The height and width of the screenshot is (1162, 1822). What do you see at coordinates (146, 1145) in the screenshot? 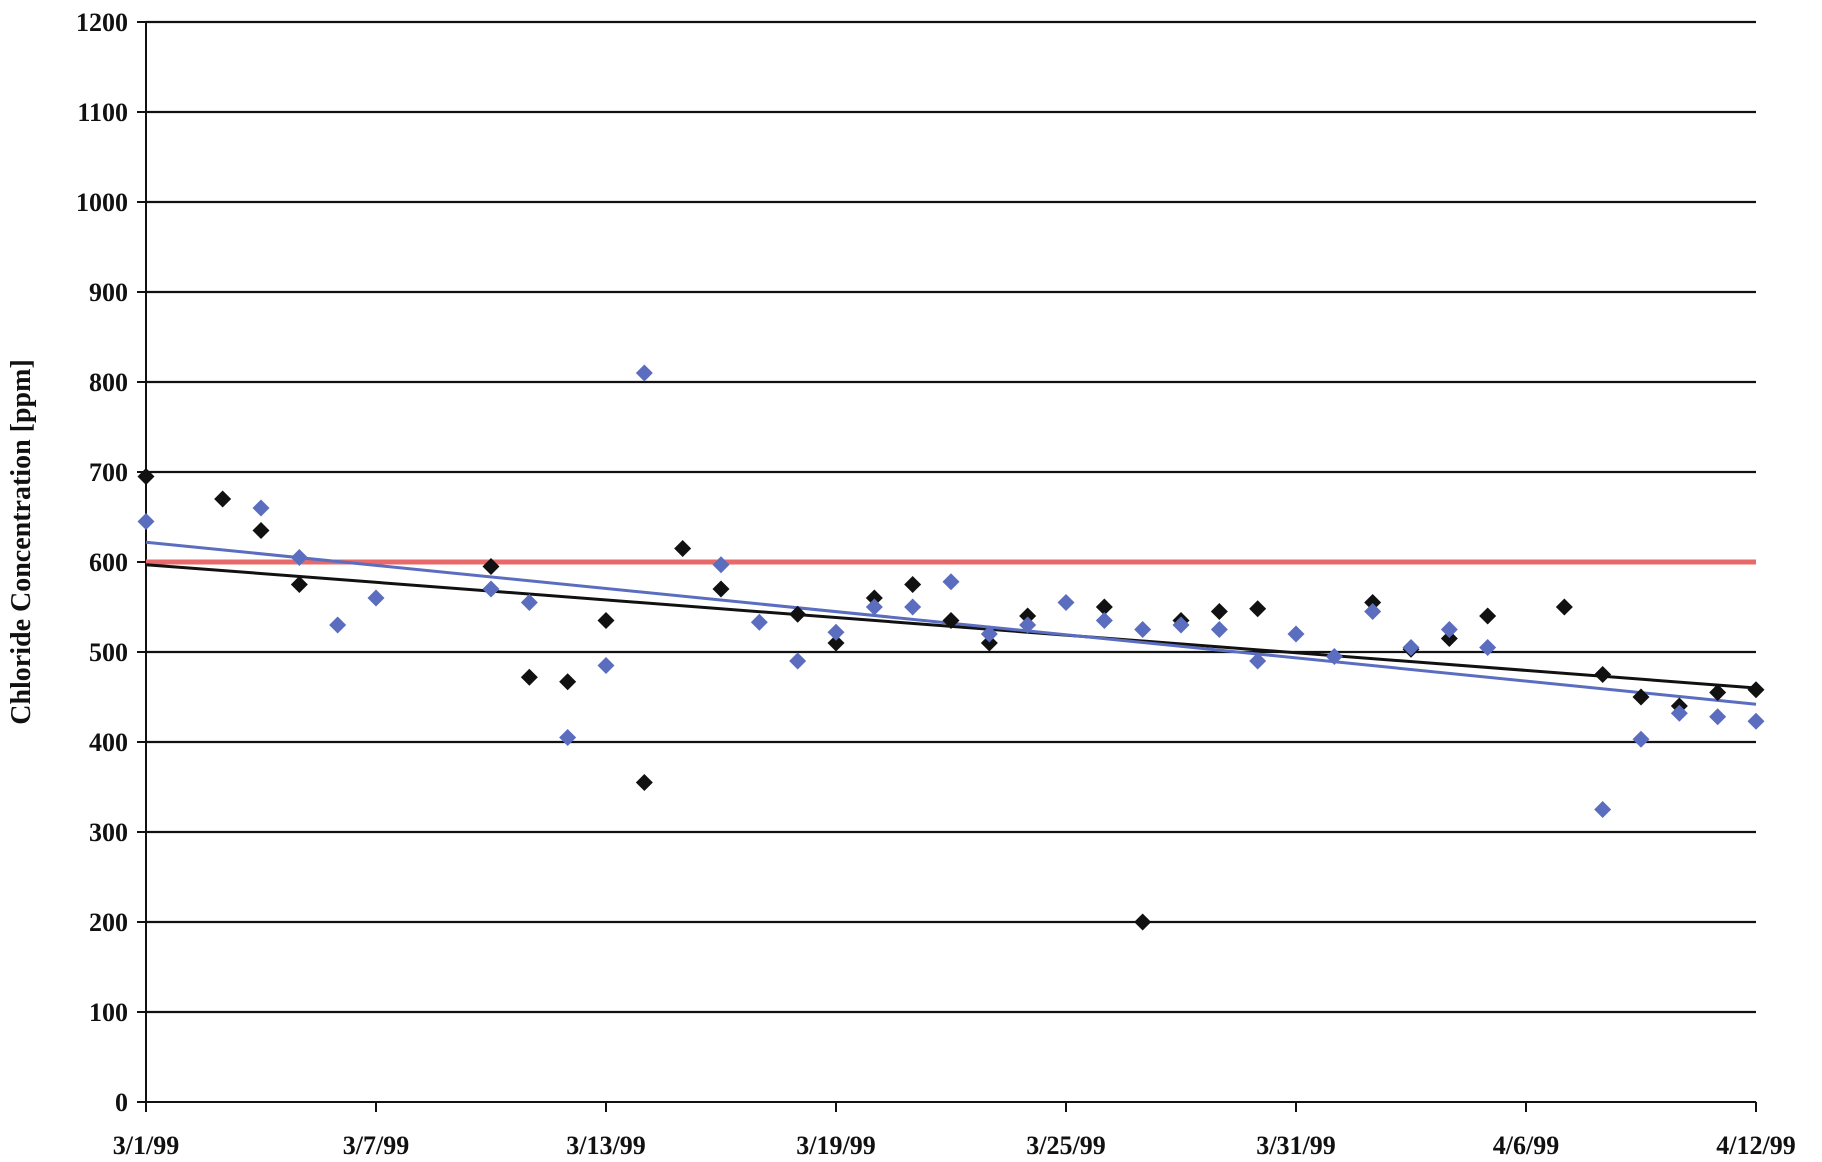
I see `x-tick-label: 3/1/99` at bounding box center [146, 1145].